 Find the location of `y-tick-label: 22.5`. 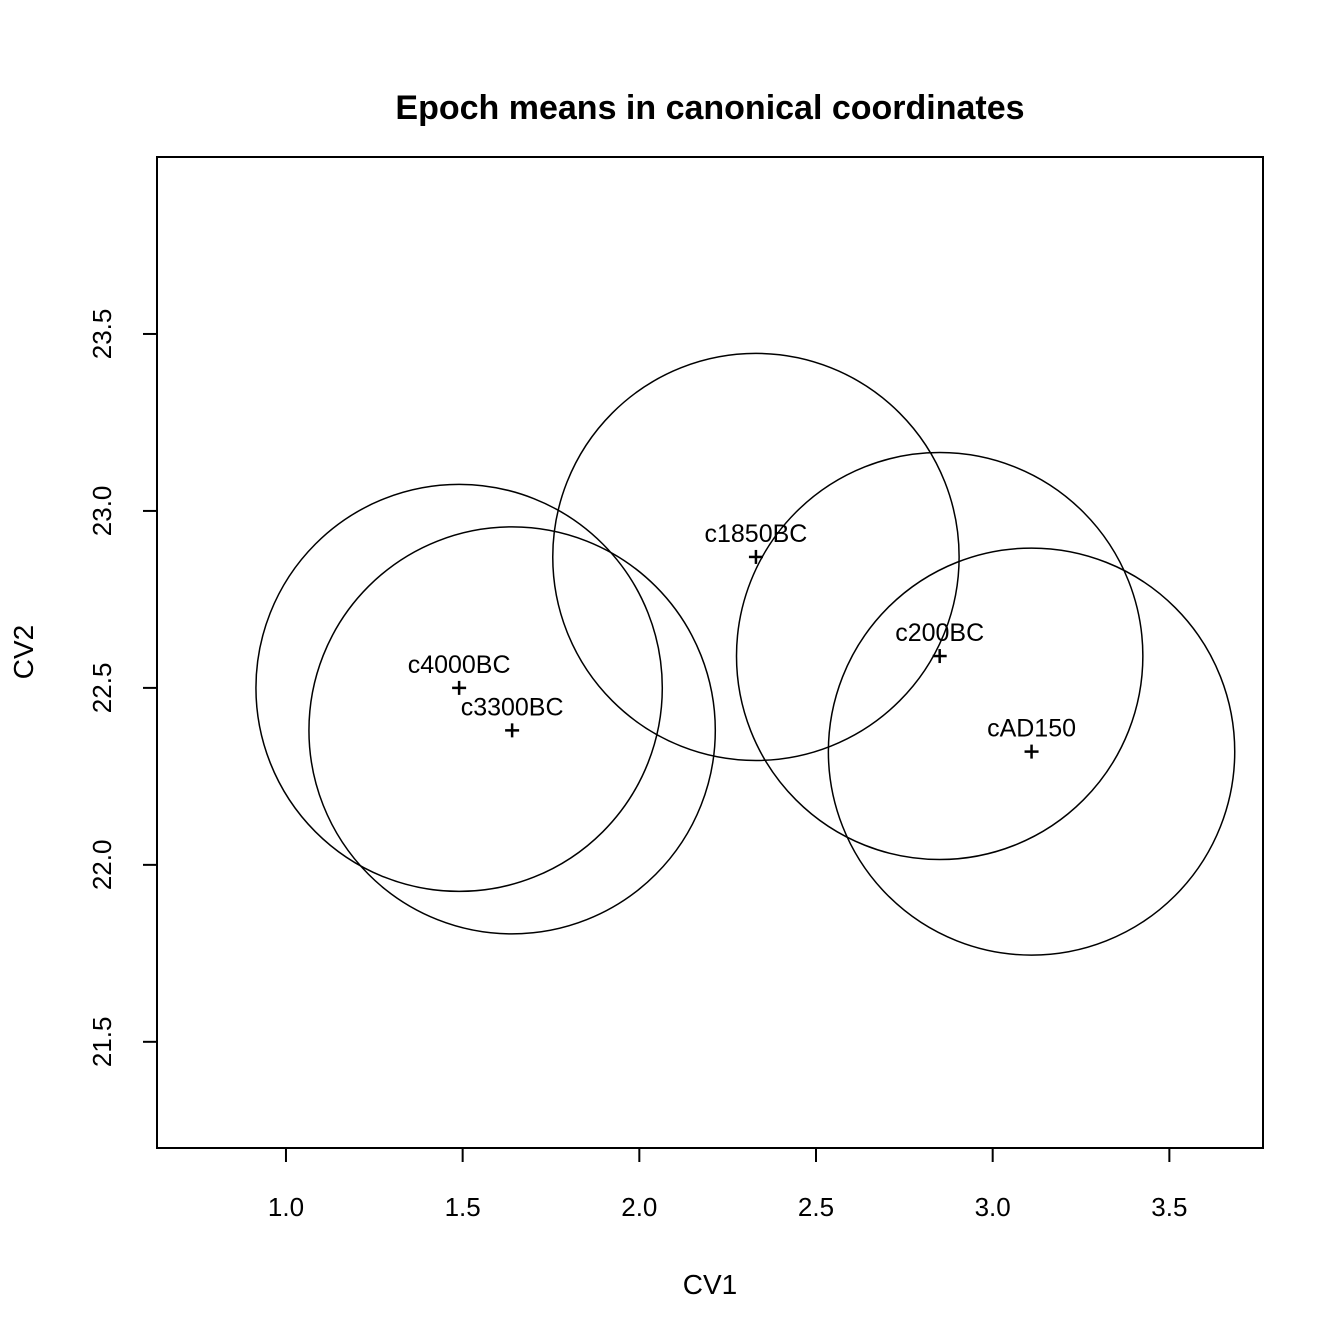

y-tick-label: 22.5 is located at coordinates (102, 688).